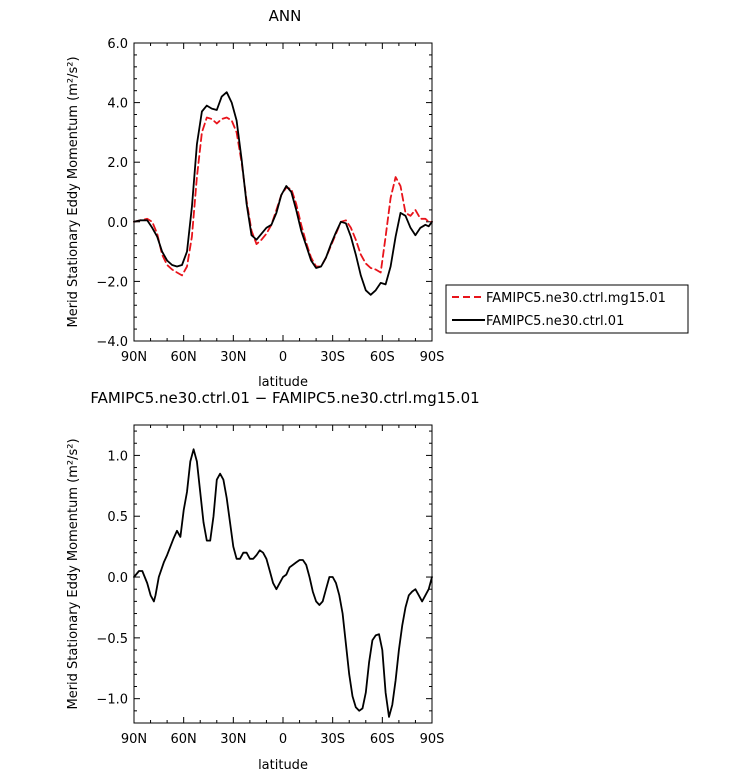 This screenshot has width=733, height=780. Describe the element at coordinates (112, 282) in the screenshot. I see `y-tick-label: −2.0` at that location.